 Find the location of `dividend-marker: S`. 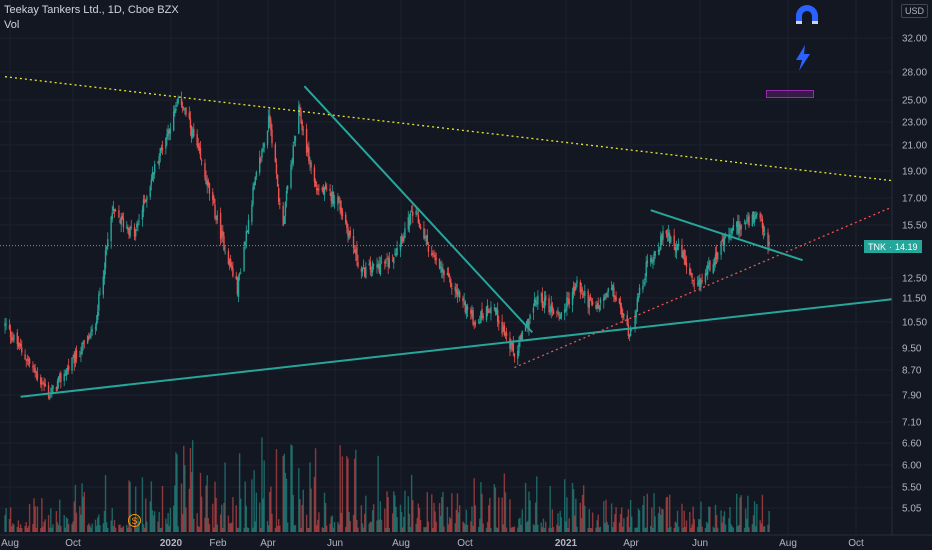

dividend-marker: S is located at coordinates (134, 520).